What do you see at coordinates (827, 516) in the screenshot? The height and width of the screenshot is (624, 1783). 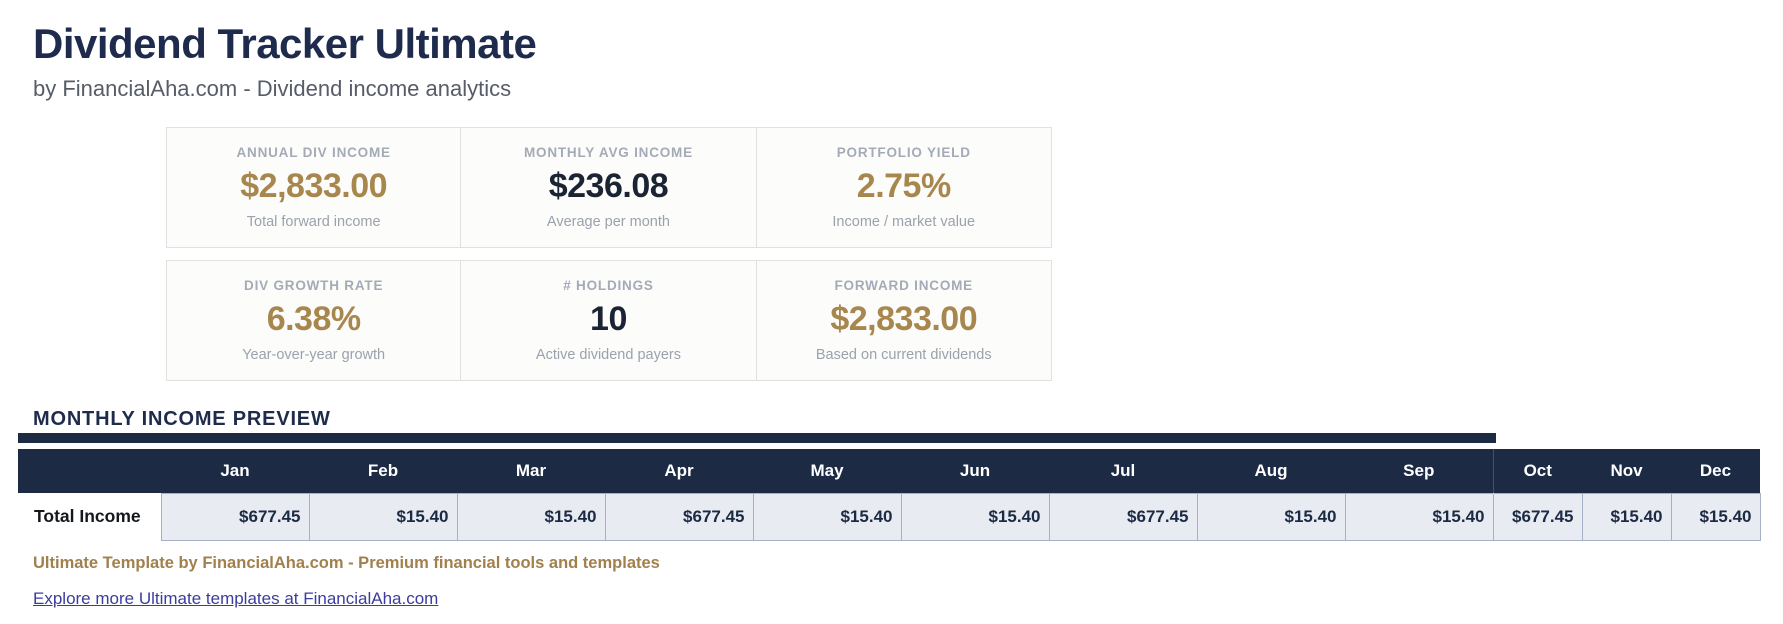 I see `total-income-may: $15.40` at bounding box center [827, 516].